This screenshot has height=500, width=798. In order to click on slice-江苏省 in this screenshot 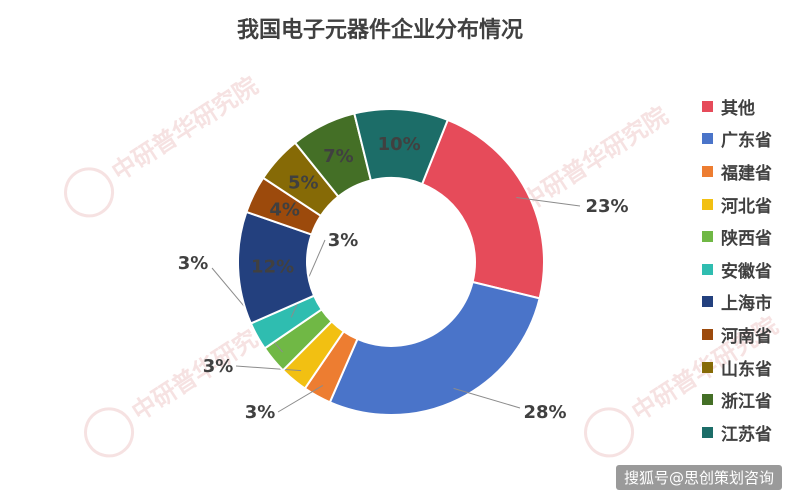, I will do `click(401, 147)`.